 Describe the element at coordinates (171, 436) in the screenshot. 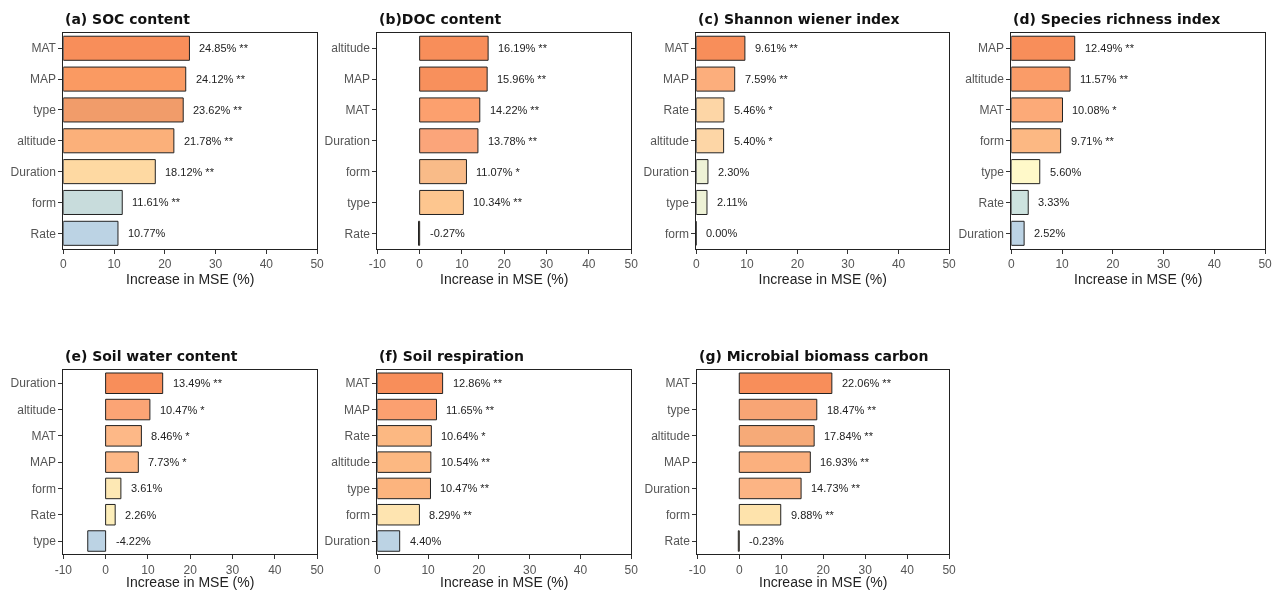

I see `data-label: 8.46% *` at that location.